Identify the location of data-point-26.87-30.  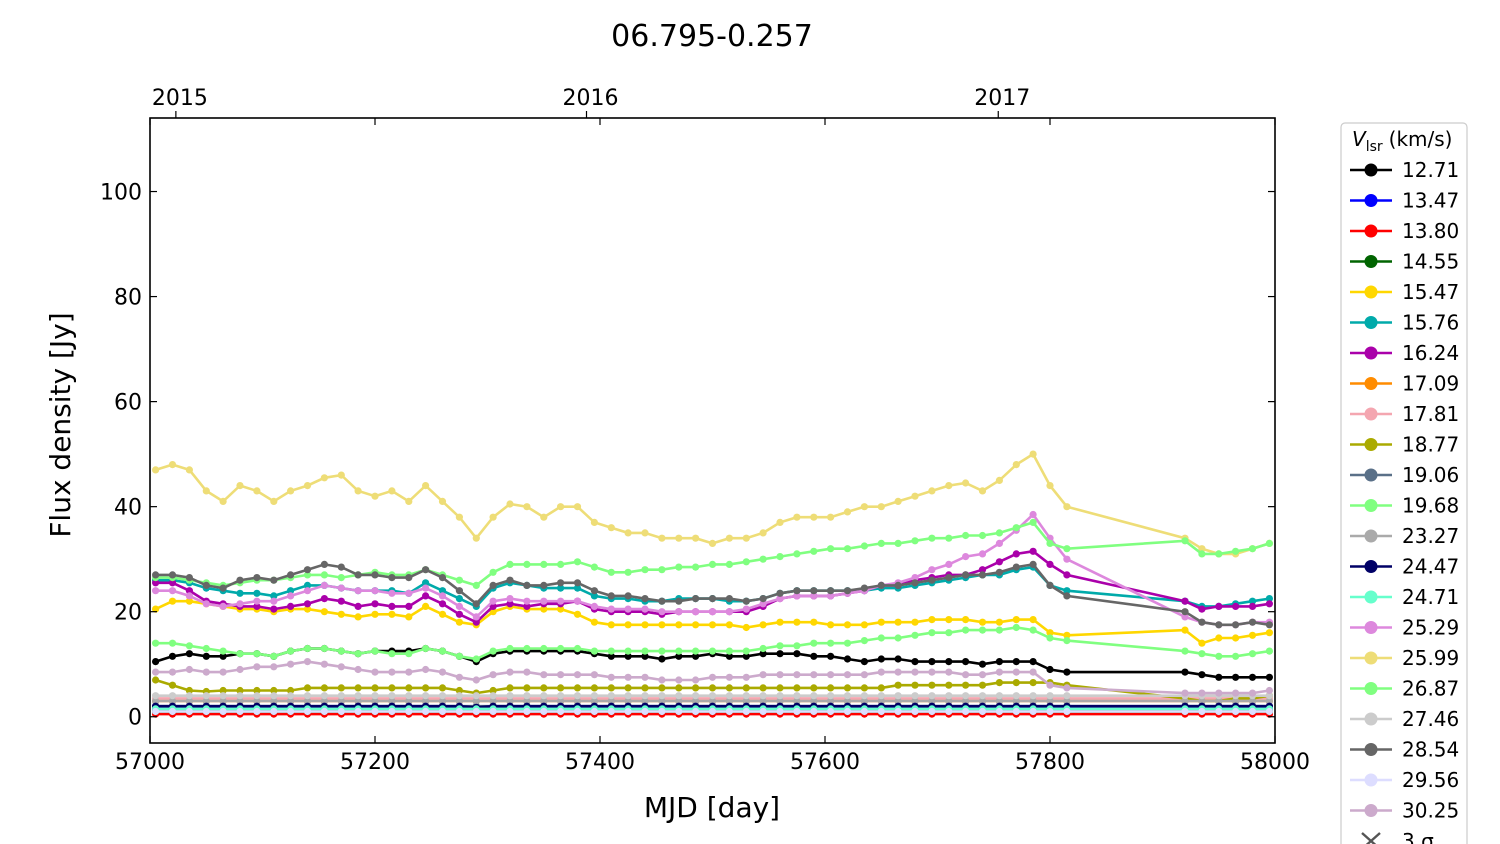
(662, 570).